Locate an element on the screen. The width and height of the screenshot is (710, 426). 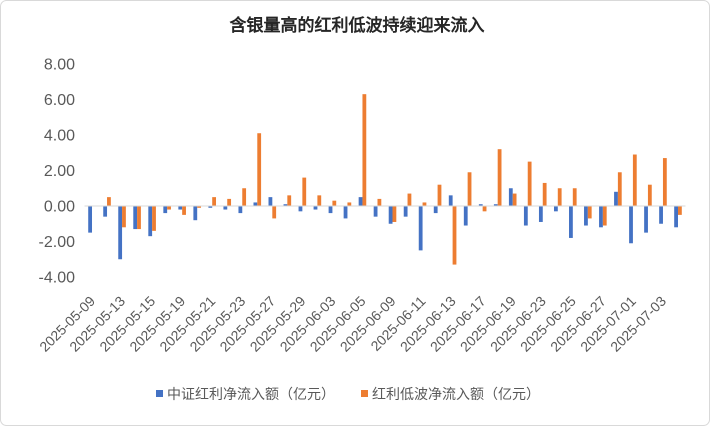
y-tick-label: 6.00 is located at coordinates (59, 100).